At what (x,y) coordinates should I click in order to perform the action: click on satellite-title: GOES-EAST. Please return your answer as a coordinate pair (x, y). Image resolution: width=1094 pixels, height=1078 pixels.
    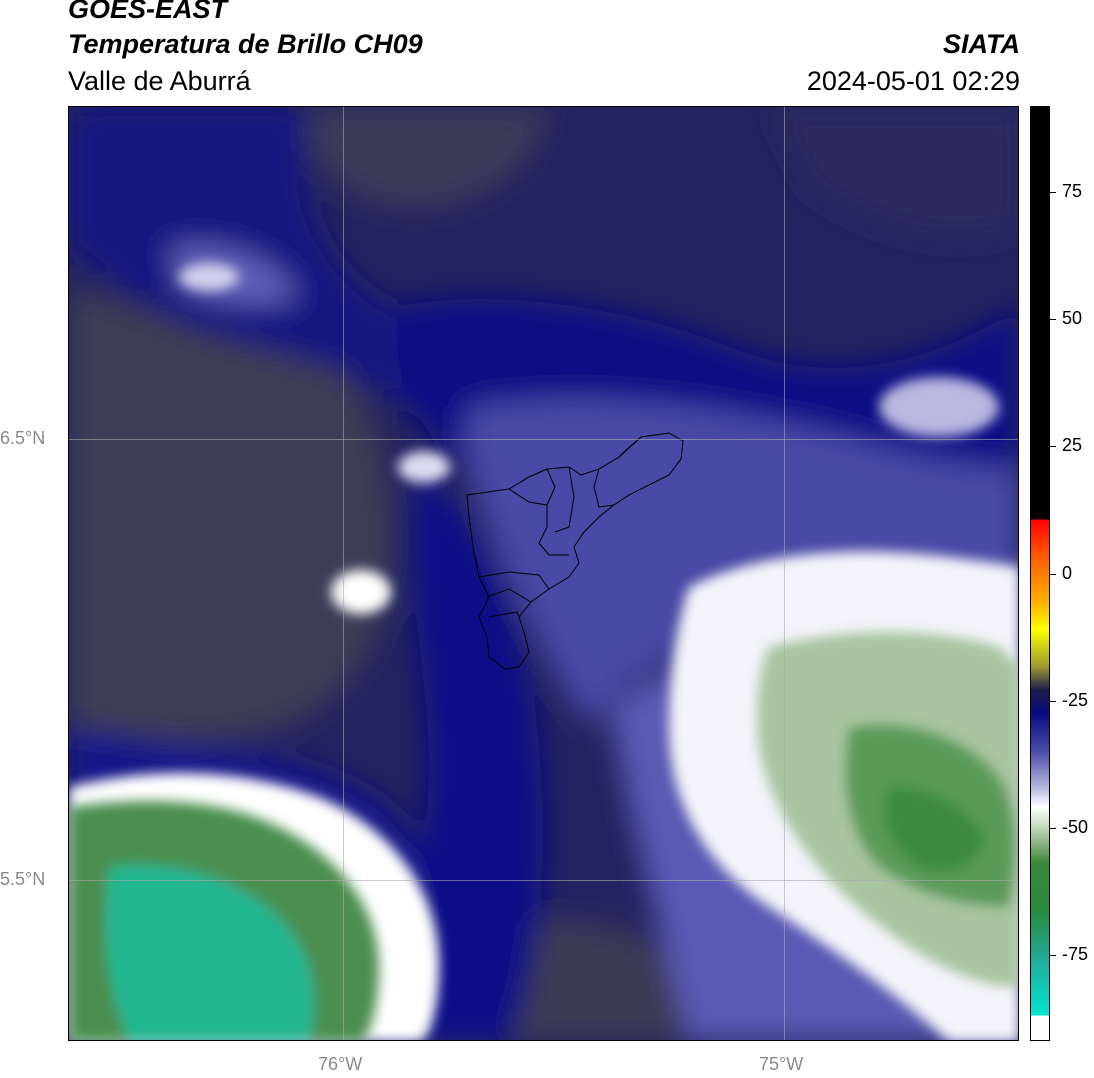
    Looking at the image, I should click on (148, 12).